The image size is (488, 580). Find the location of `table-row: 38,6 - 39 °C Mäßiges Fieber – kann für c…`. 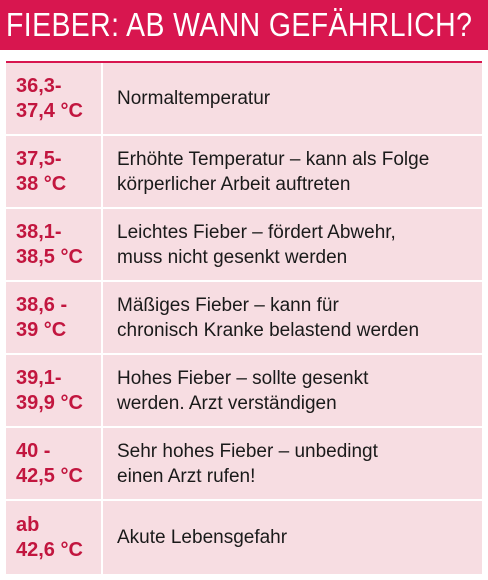

table-row: 38,6 - 39 °C Mäßiges Fieber – kann für c… is located at coordinates (244, 318).